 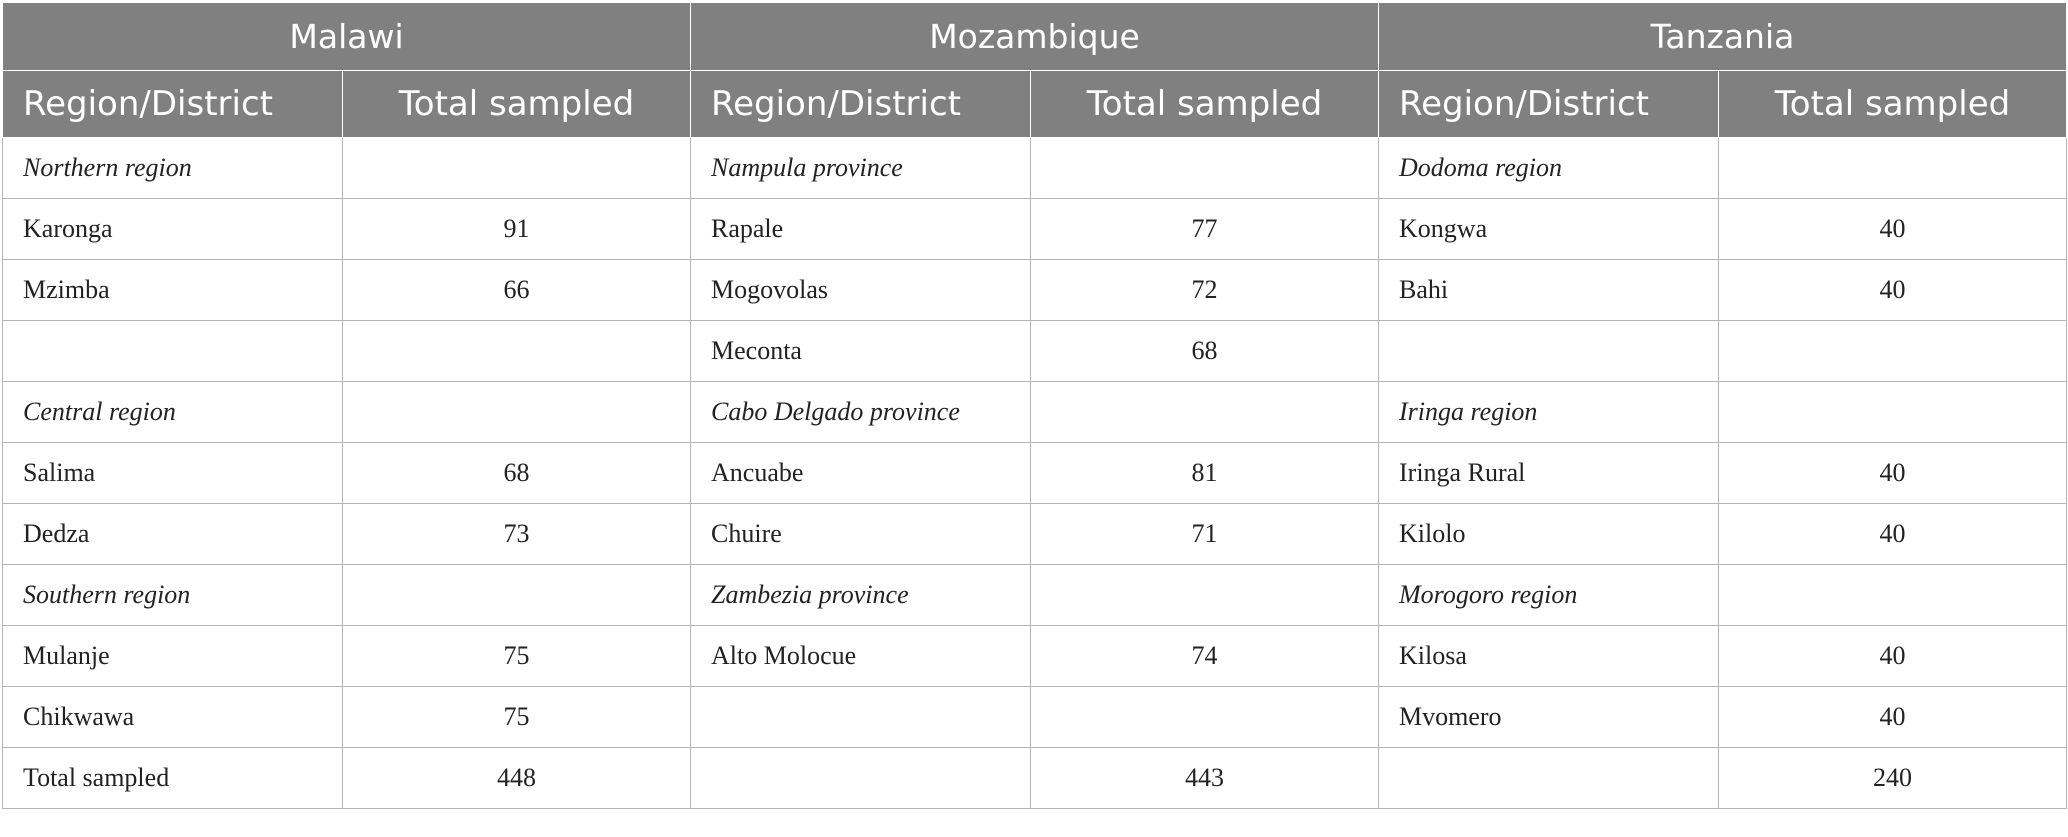 What do you see at coordinates (516, 534) in the screenshot?
I see `total-sampled-cell: 73` at bounding box center [516, 534].